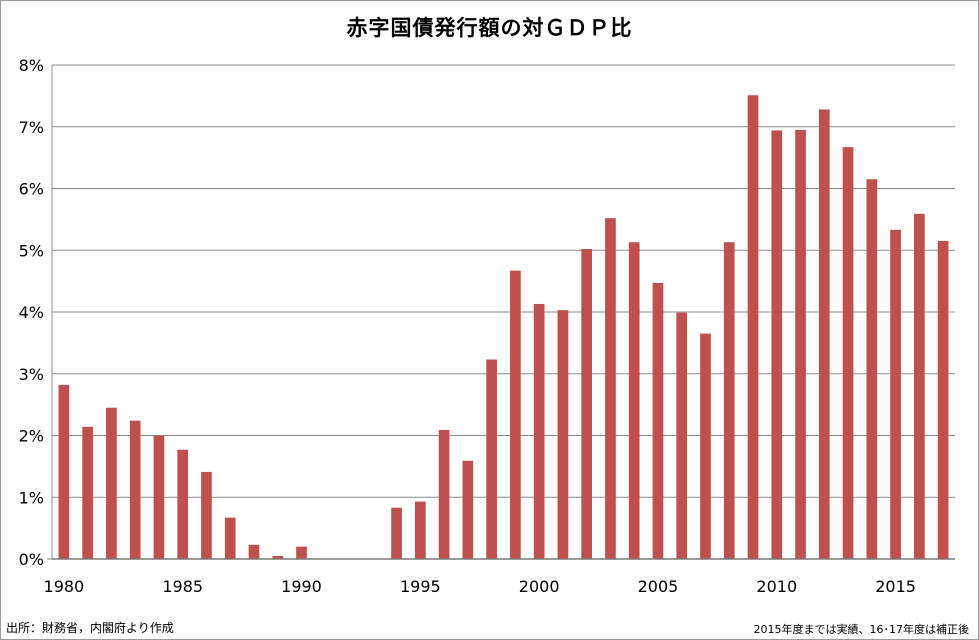  Describe the element at coordinates (31, 436) in the screenshot. I see `y-tick-label: 2%` at that location.